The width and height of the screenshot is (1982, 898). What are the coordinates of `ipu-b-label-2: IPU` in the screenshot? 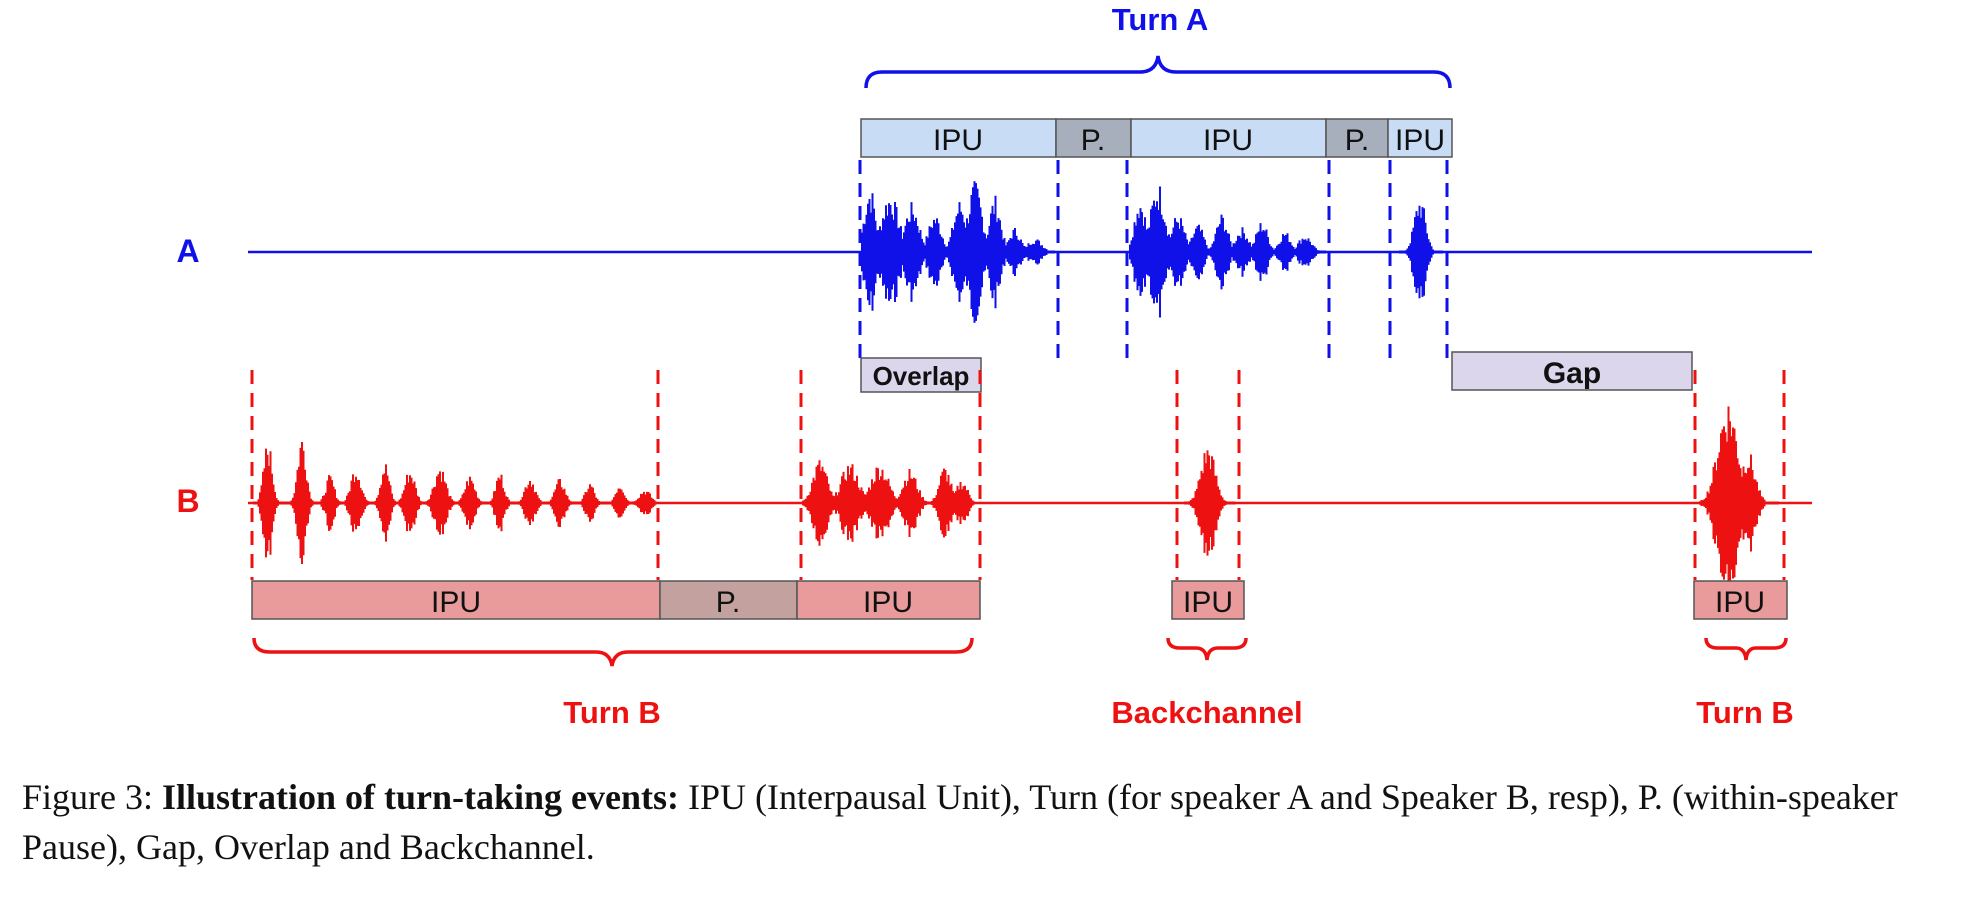 It's located at (888, 602).